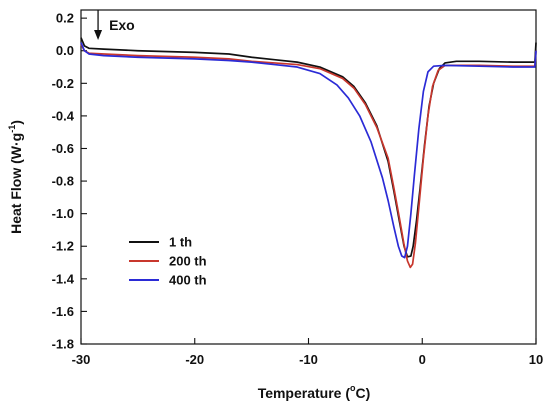  I want to click on y-axis-title-close: ), so click(16, 122).